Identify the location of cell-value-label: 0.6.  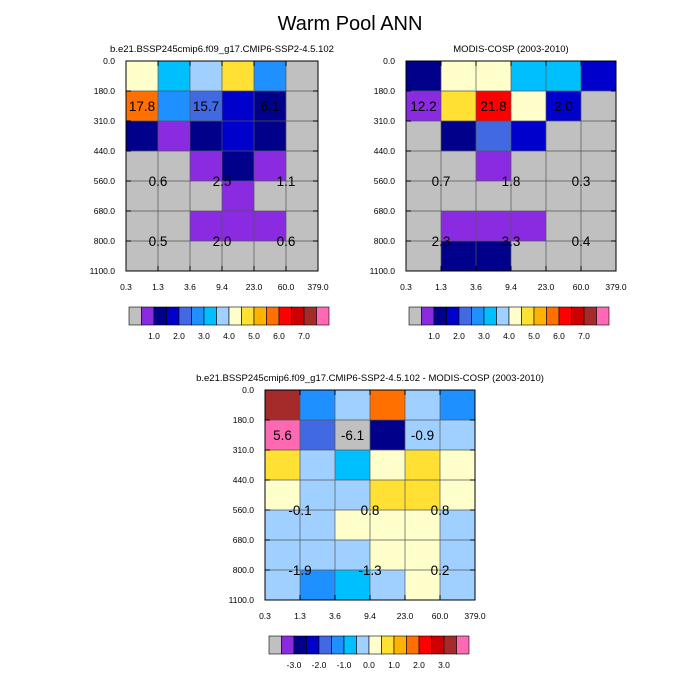
(158, 181).